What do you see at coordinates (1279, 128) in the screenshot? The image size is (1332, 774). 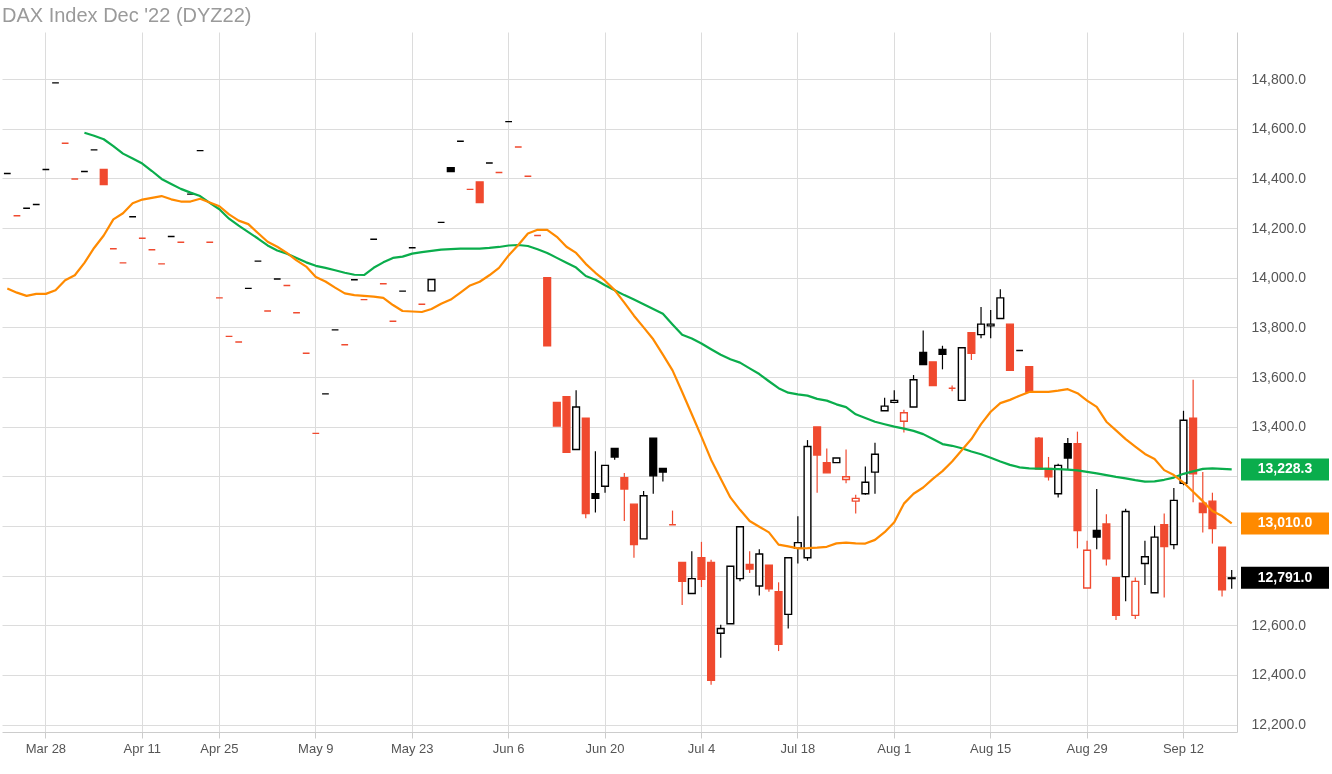 I see `y-tick-label: 14,600.0` at bounding box center [1279, 128].